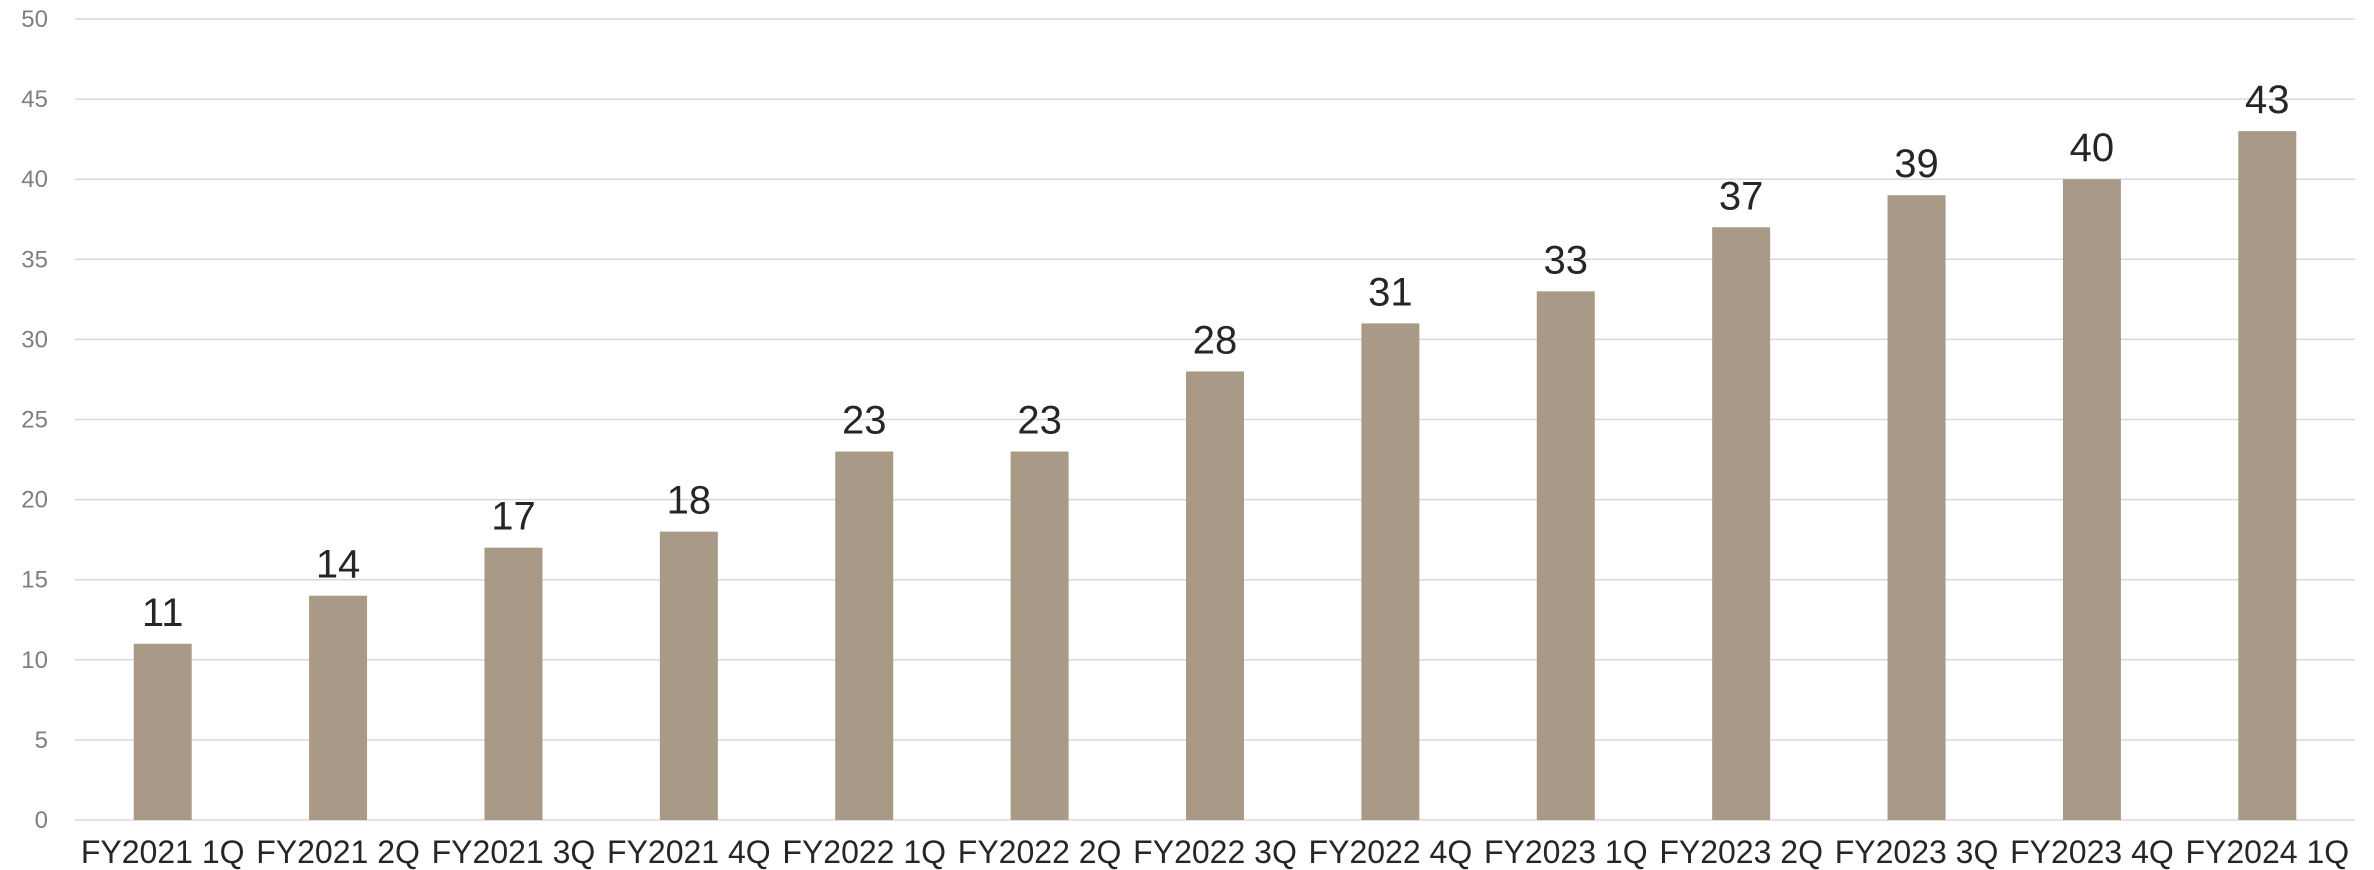 This screenshot has height=870, width=2374. What do you see at coordinates (1916, 164) in the screenshot?
I see `data-label: 39` at bounding box center [1916, 164].